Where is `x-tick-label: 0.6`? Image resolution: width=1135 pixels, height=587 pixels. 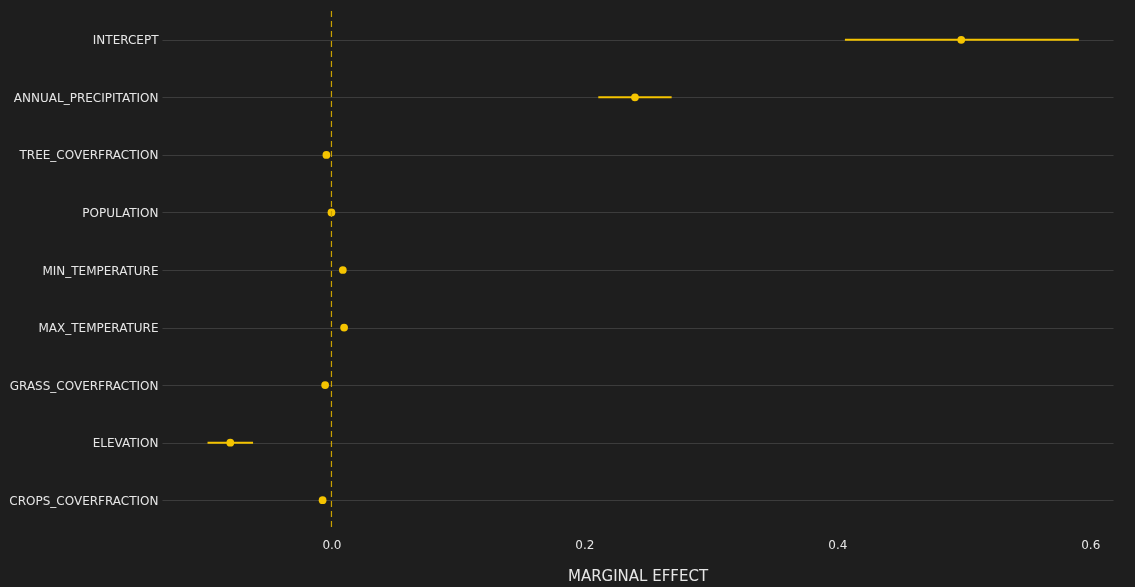
x-tick-label: 0.6 is located at coordinates (1091, 544).